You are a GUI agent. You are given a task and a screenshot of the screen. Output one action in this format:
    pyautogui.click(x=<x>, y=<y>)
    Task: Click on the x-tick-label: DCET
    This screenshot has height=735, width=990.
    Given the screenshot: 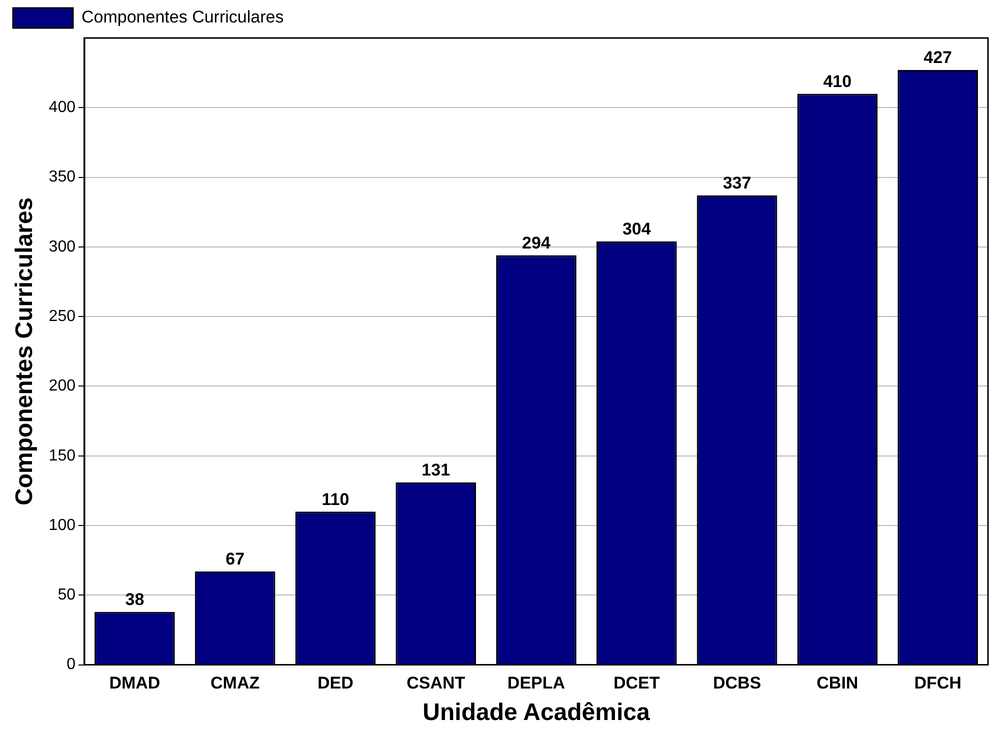 What is the action you would take?
    pyautogui.click(x=636, y=683)
    